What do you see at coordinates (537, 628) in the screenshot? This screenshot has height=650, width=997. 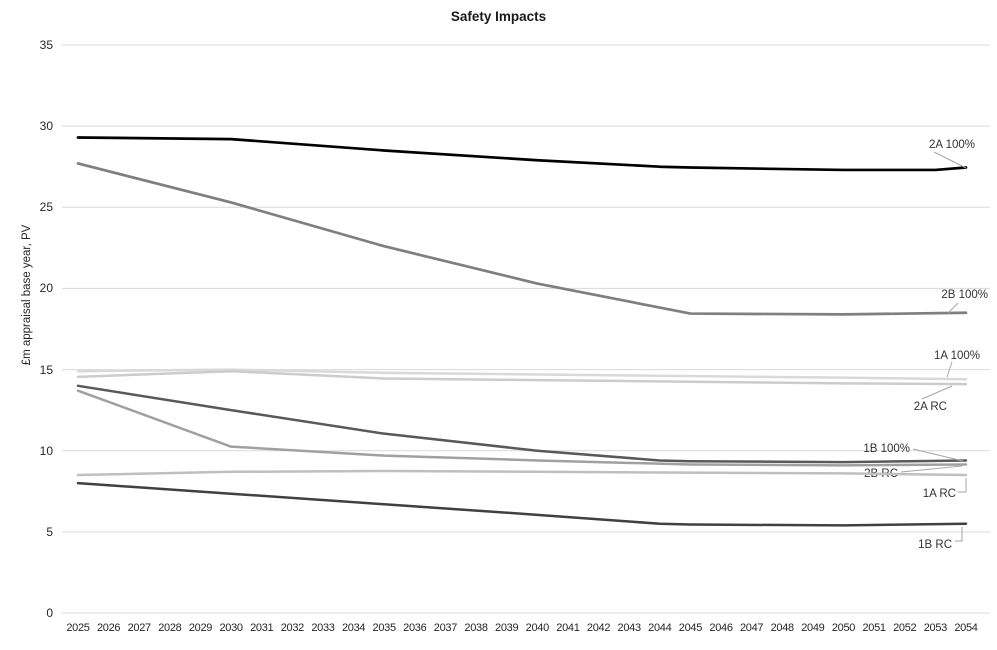 I see `x-tick-label: 2040` at bounding box center [537, 628].